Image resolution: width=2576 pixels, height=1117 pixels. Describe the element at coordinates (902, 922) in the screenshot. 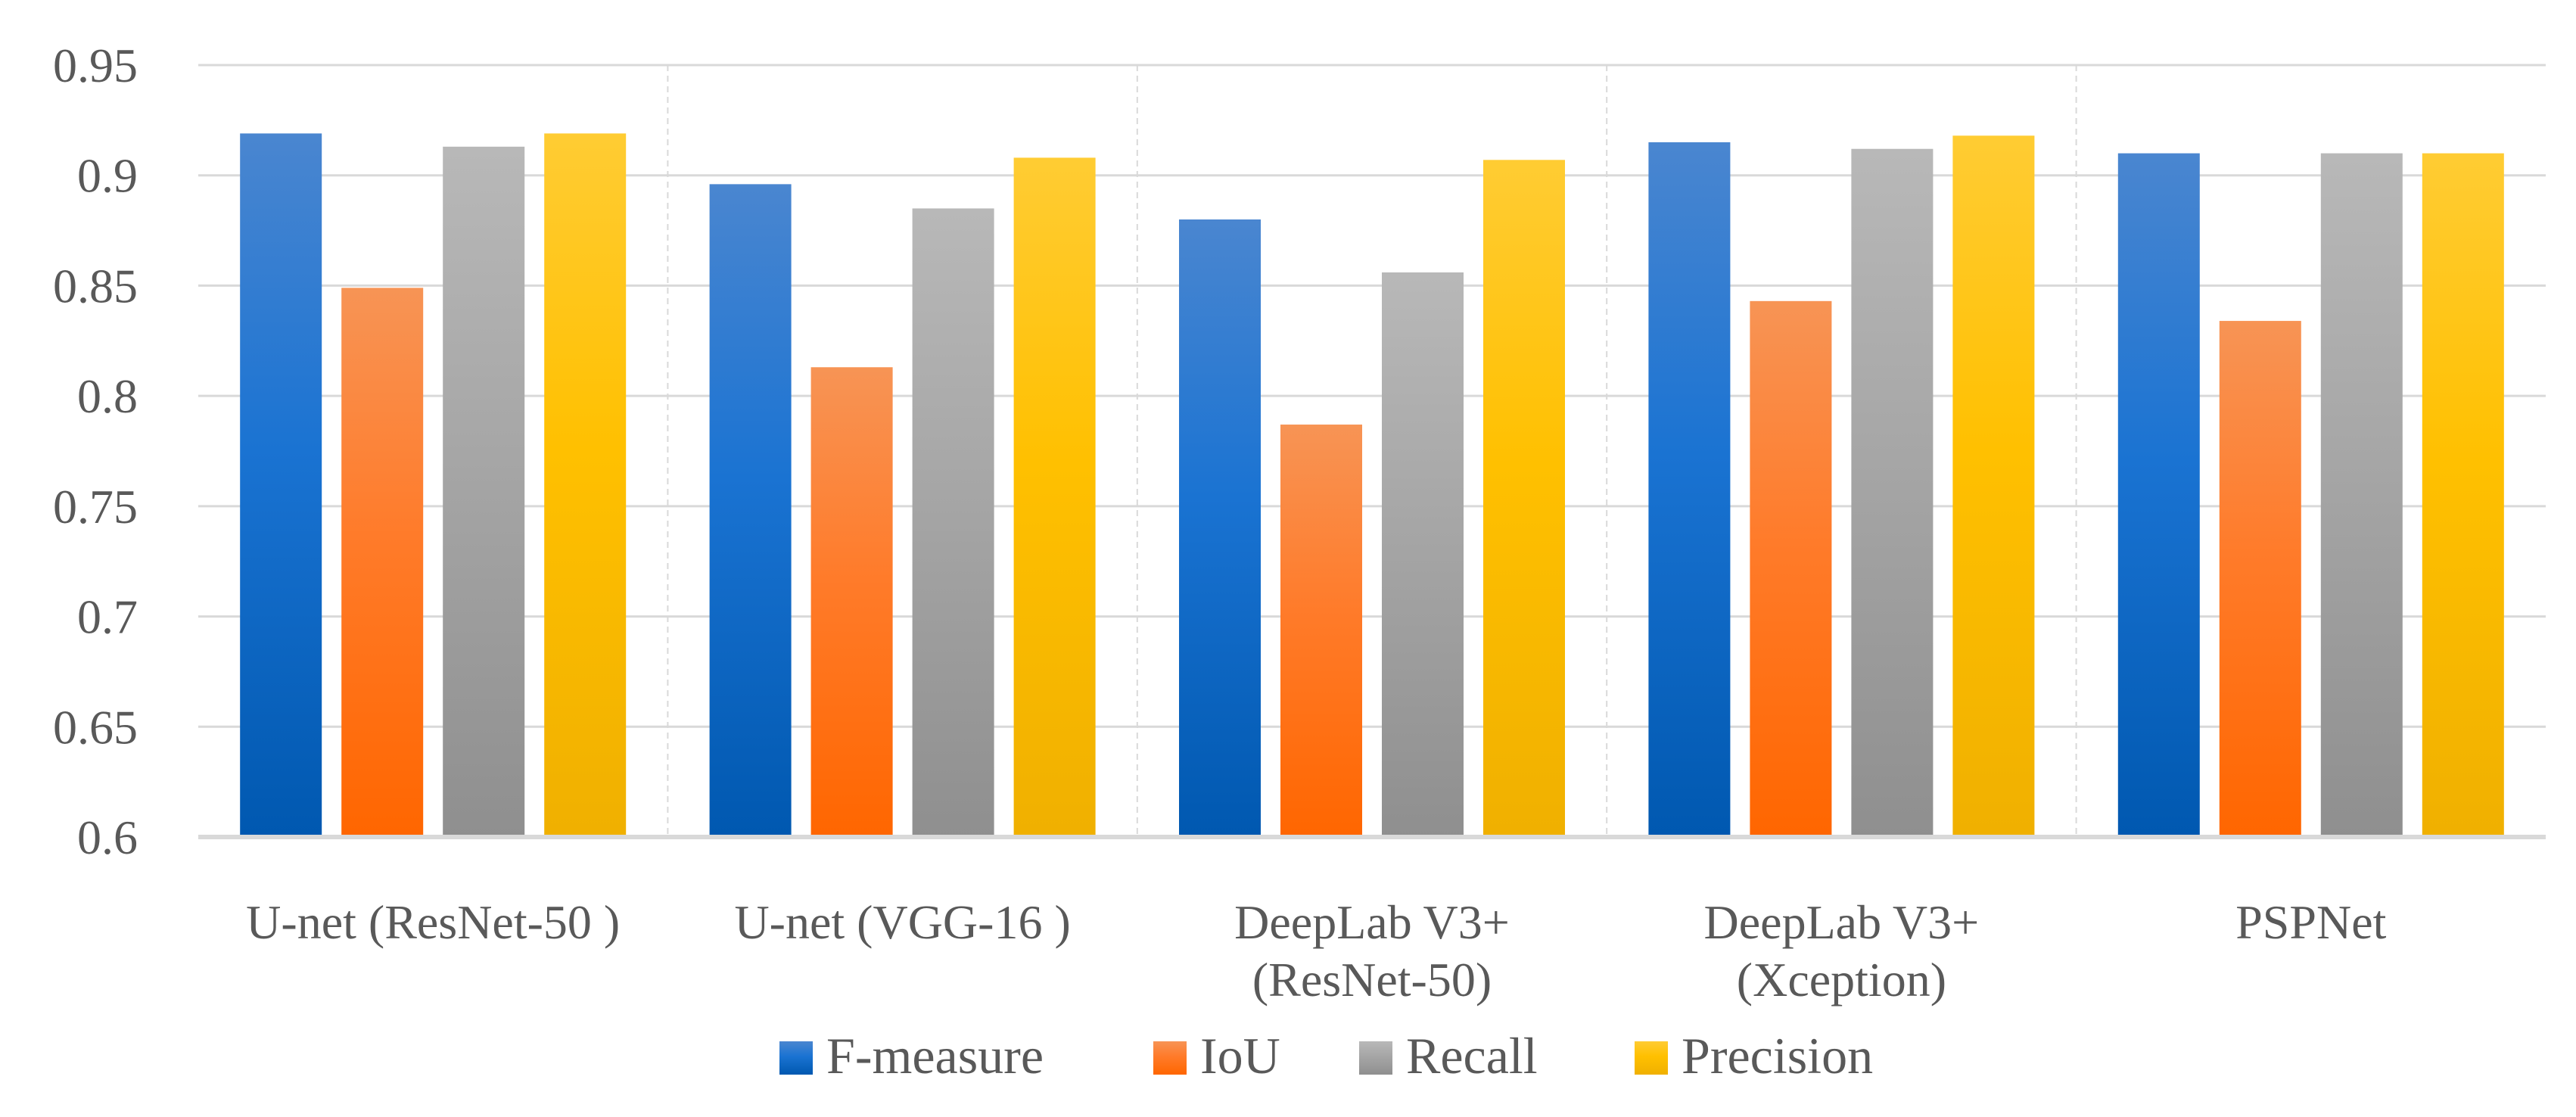

I see `x-tick-label: U-net (VGG-16 )` at that location.